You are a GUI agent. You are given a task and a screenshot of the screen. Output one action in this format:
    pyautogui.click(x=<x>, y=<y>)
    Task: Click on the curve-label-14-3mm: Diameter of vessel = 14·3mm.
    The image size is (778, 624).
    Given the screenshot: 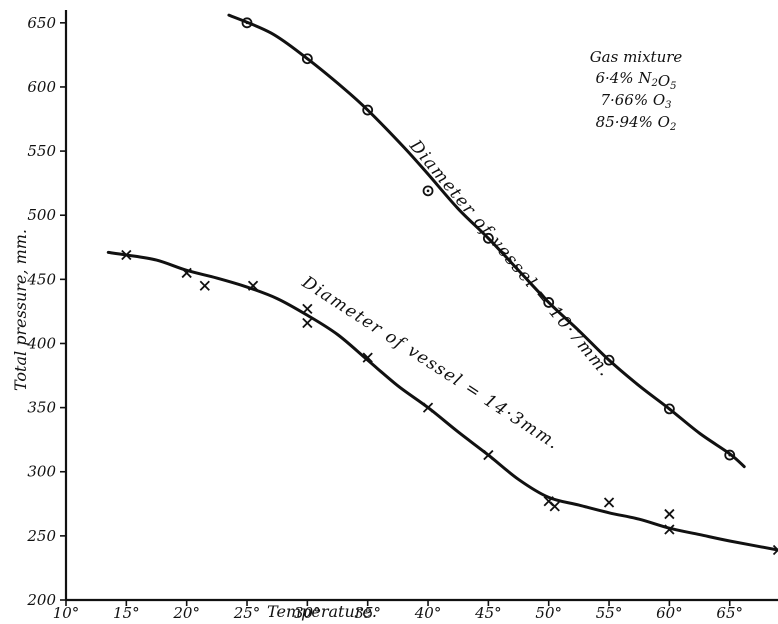 What is the action you would take?
    pyautogui.click(x=430, y=363)
    